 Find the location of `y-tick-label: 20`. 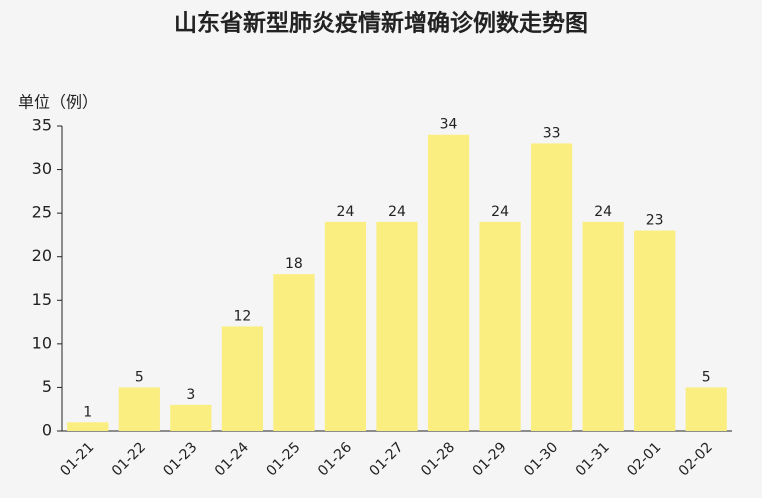

y-tick-label: 20 is located at coordinates (42, 255).